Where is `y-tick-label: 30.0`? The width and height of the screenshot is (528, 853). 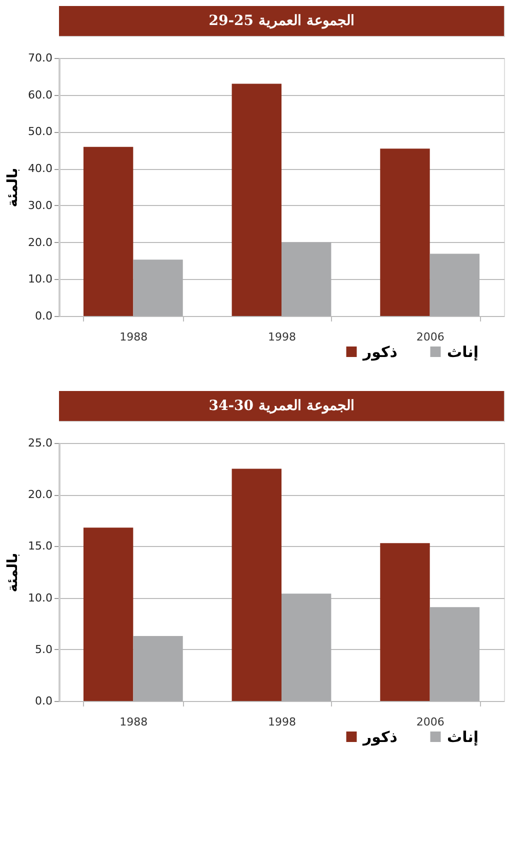
y-tick-label: 30.0 is located at coordinates (40, 205).